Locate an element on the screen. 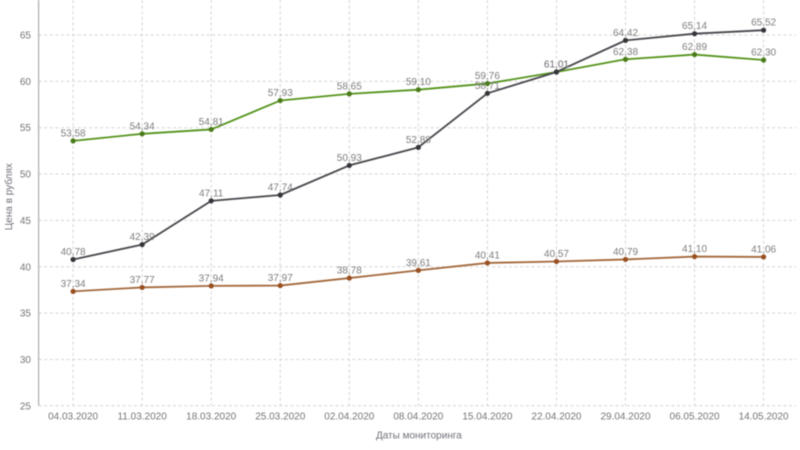  svg-text: 11.03.2020 is located at coordinates (142, 417).